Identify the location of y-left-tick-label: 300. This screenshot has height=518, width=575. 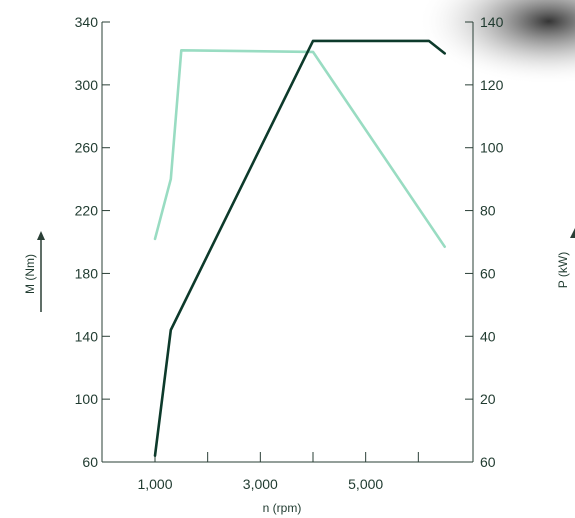
(87, 85).